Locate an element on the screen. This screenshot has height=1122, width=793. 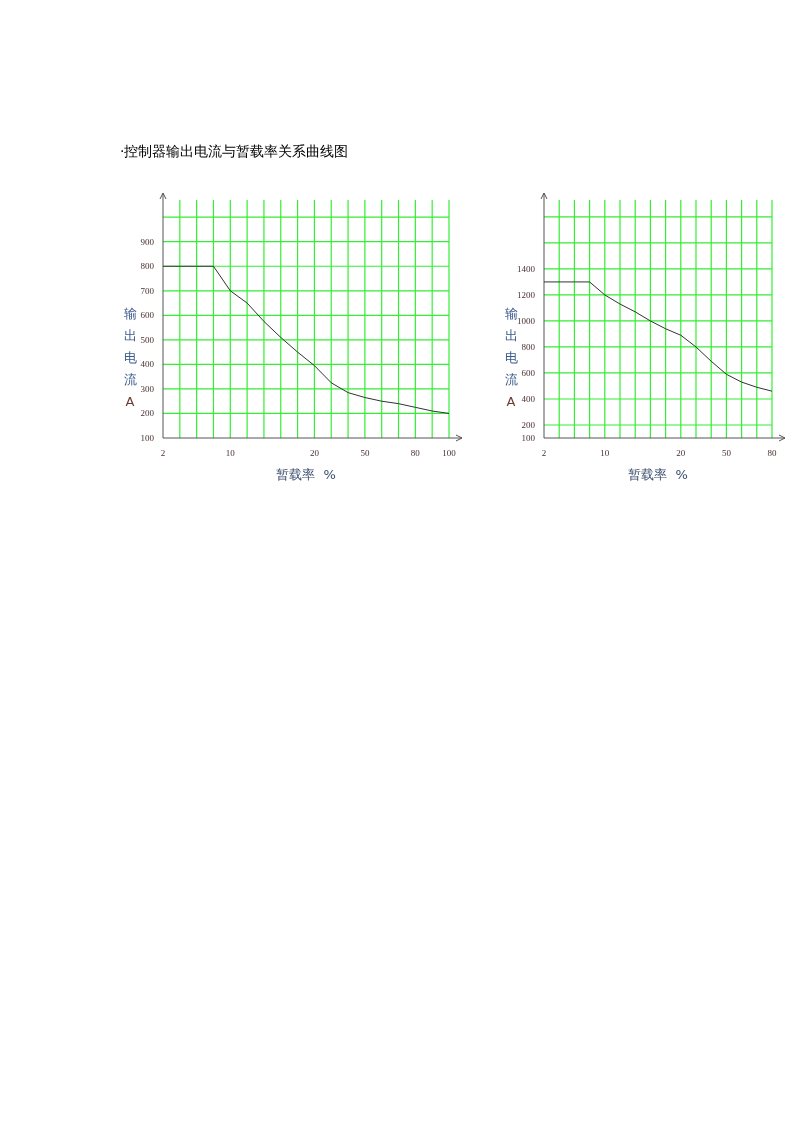
y-tick-label: 1200 is located at coordinates (526, 294).